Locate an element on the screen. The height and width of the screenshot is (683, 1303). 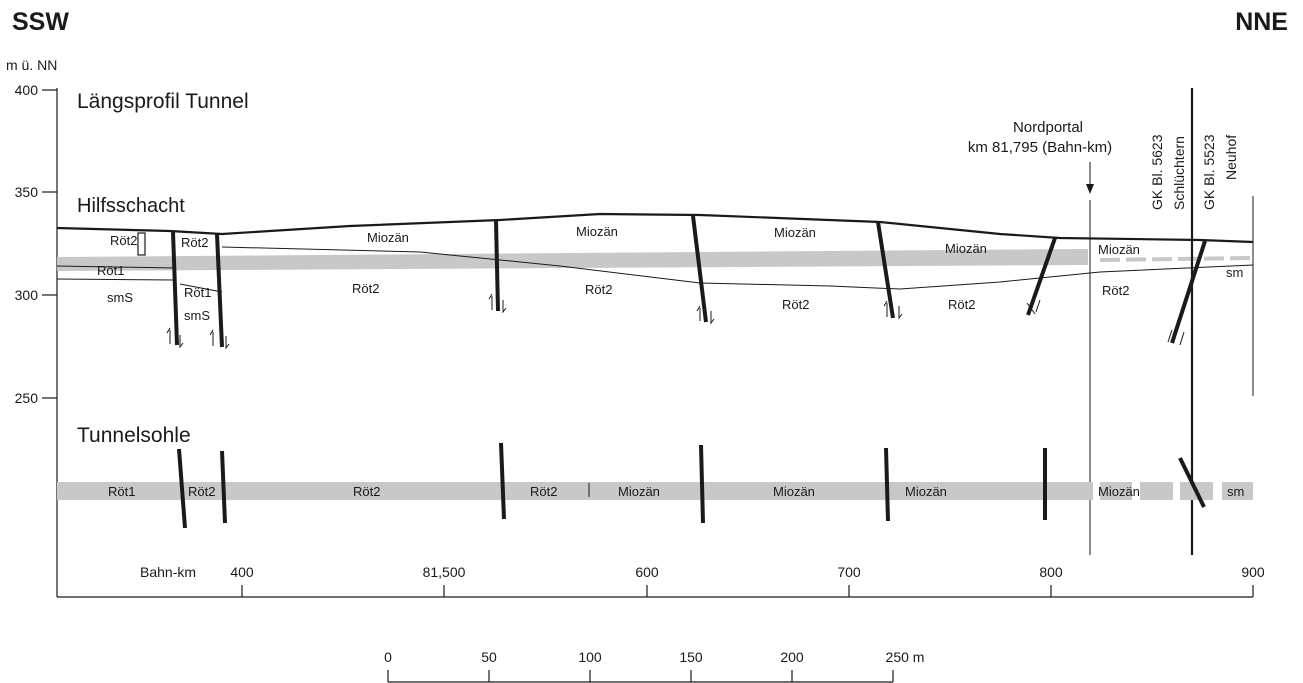
elevation-tick-350: 350 is located at coordinates (27, 192).